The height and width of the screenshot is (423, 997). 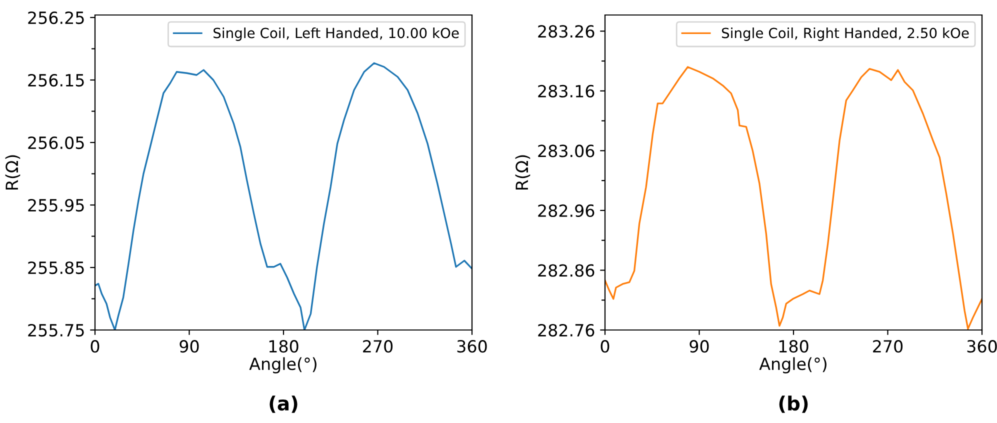 What do you see at coordinates (566, 91) in the screenshot?
I see `y-tick-label: 283.16` at bounding box center [566, 91].